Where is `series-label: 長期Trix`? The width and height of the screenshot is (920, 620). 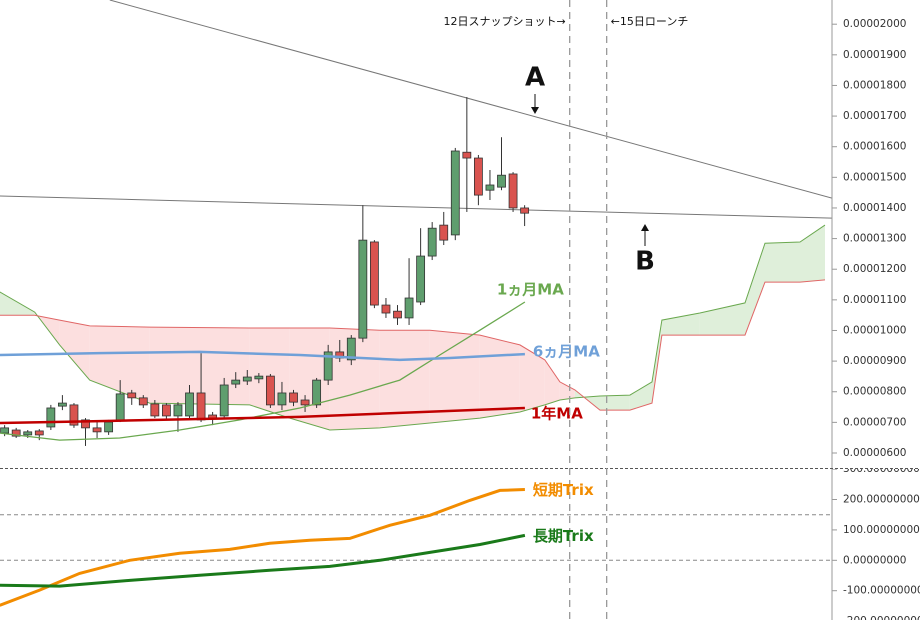
series-label: 長期Trix is located at coordinates (563, 536).